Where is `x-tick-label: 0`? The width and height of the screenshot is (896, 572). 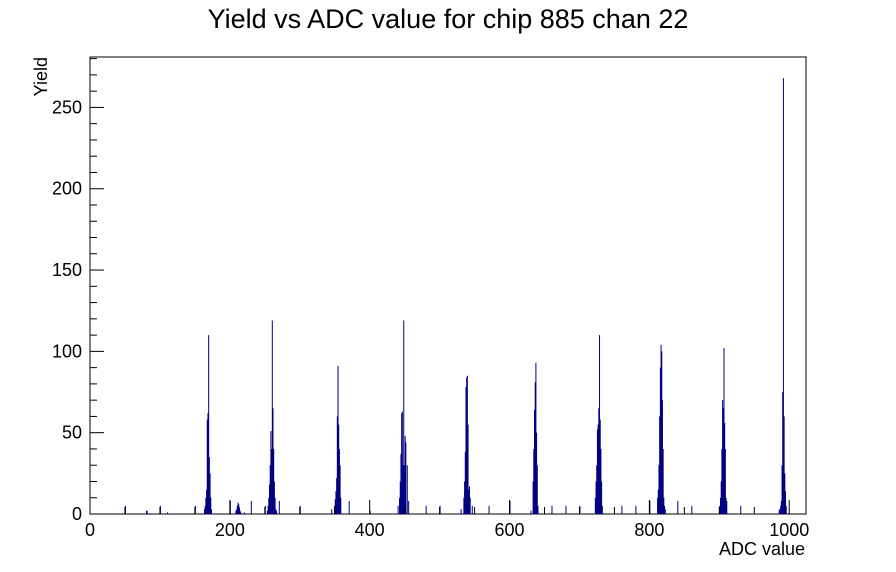 x-tick-label: 0 is located at coordinates (90, 530).